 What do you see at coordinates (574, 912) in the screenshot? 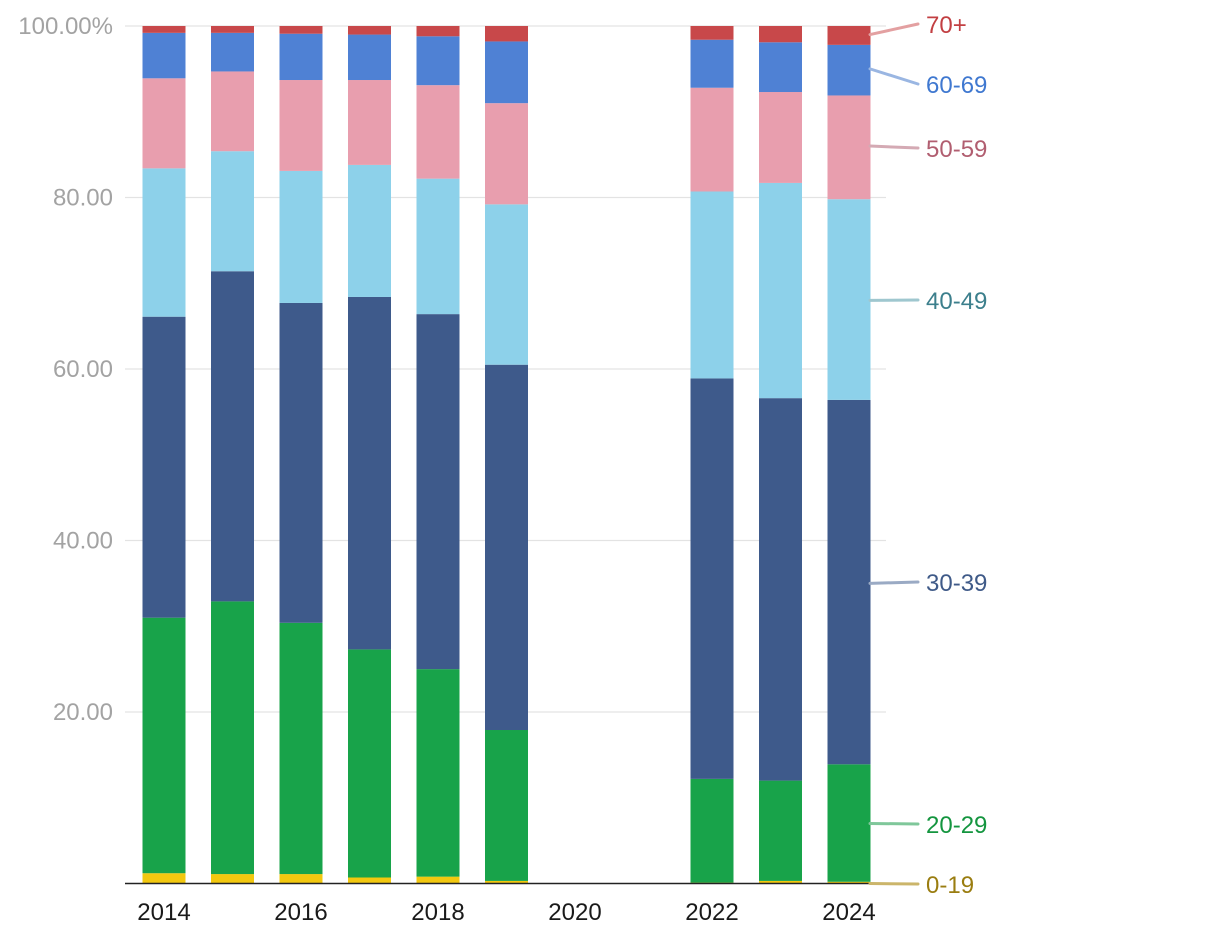
I see `x-tick-label: 2020` at bounding box center [574, 912].